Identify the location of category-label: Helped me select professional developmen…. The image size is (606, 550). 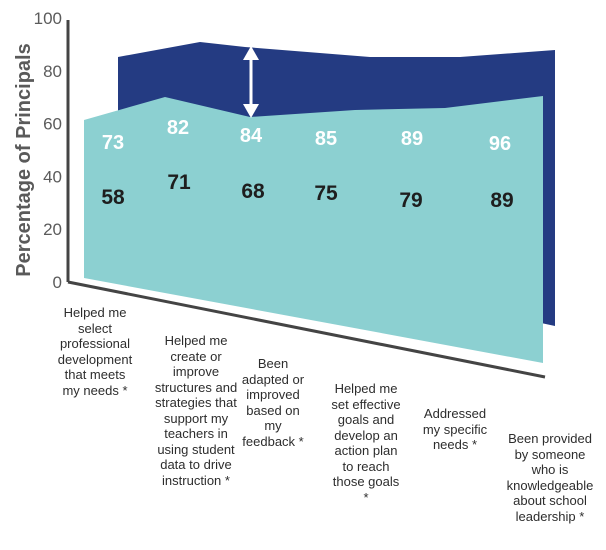
(95, 351).